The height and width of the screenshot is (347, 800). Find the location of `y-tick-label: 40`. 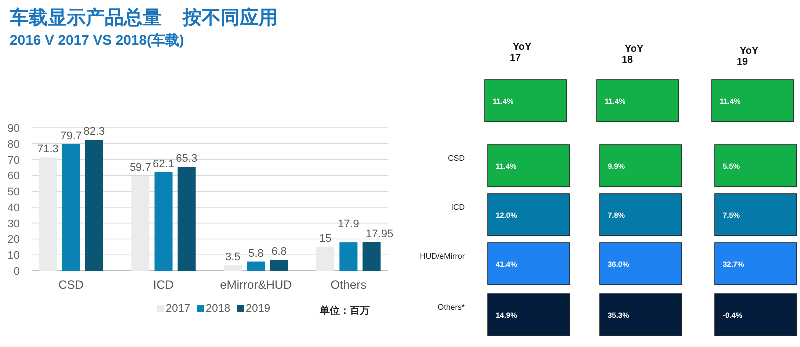

y-tick-label: 40 is located at coordinates (14, 208).